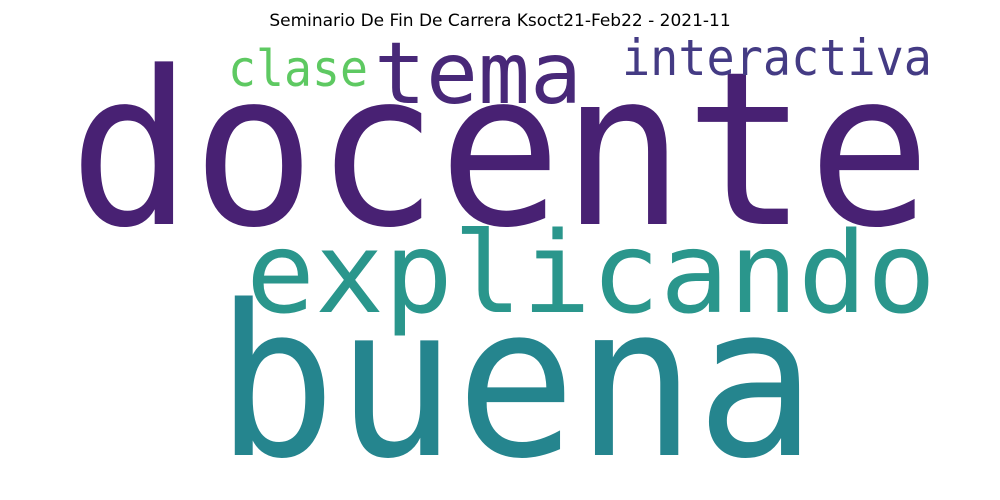 This screenshot has height=500, width=1000. What do you see at coordinates (298, 69) in the screenshot?
I see `word-clase: clase` at bounding box center [298, 69].